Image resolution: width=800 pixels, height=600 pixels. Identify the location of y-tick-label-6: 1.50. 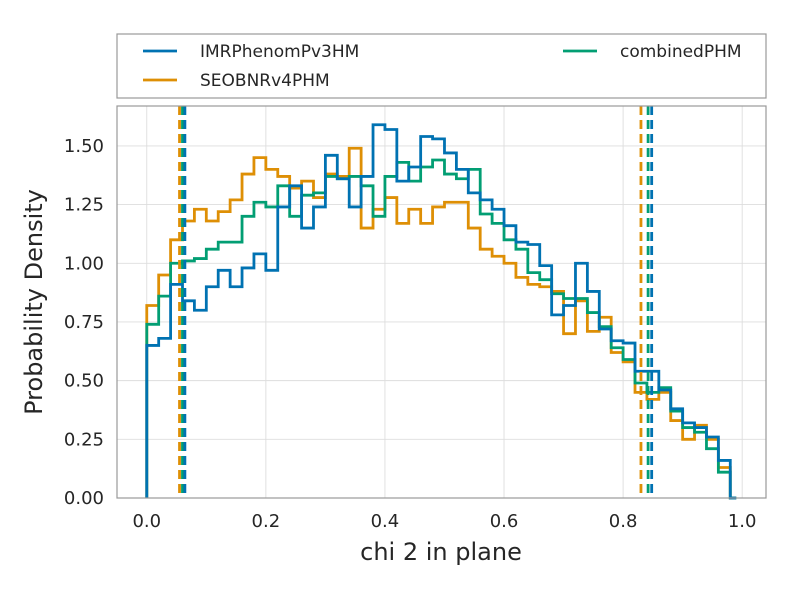
(84, 146).